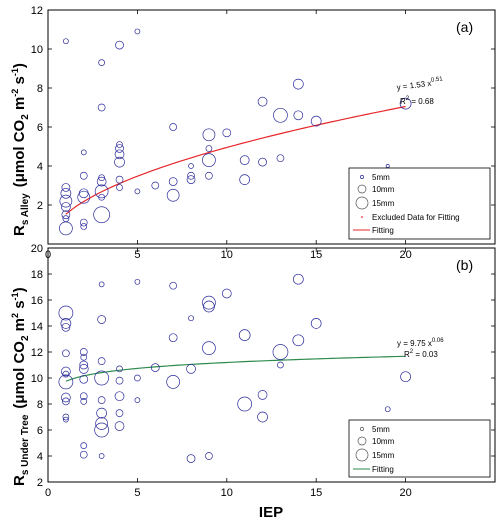  What do you see at coordinates (137, 493) in the screenshot?
I see `panel-b-xtick-label: 5` at bounding box center [137, 493].